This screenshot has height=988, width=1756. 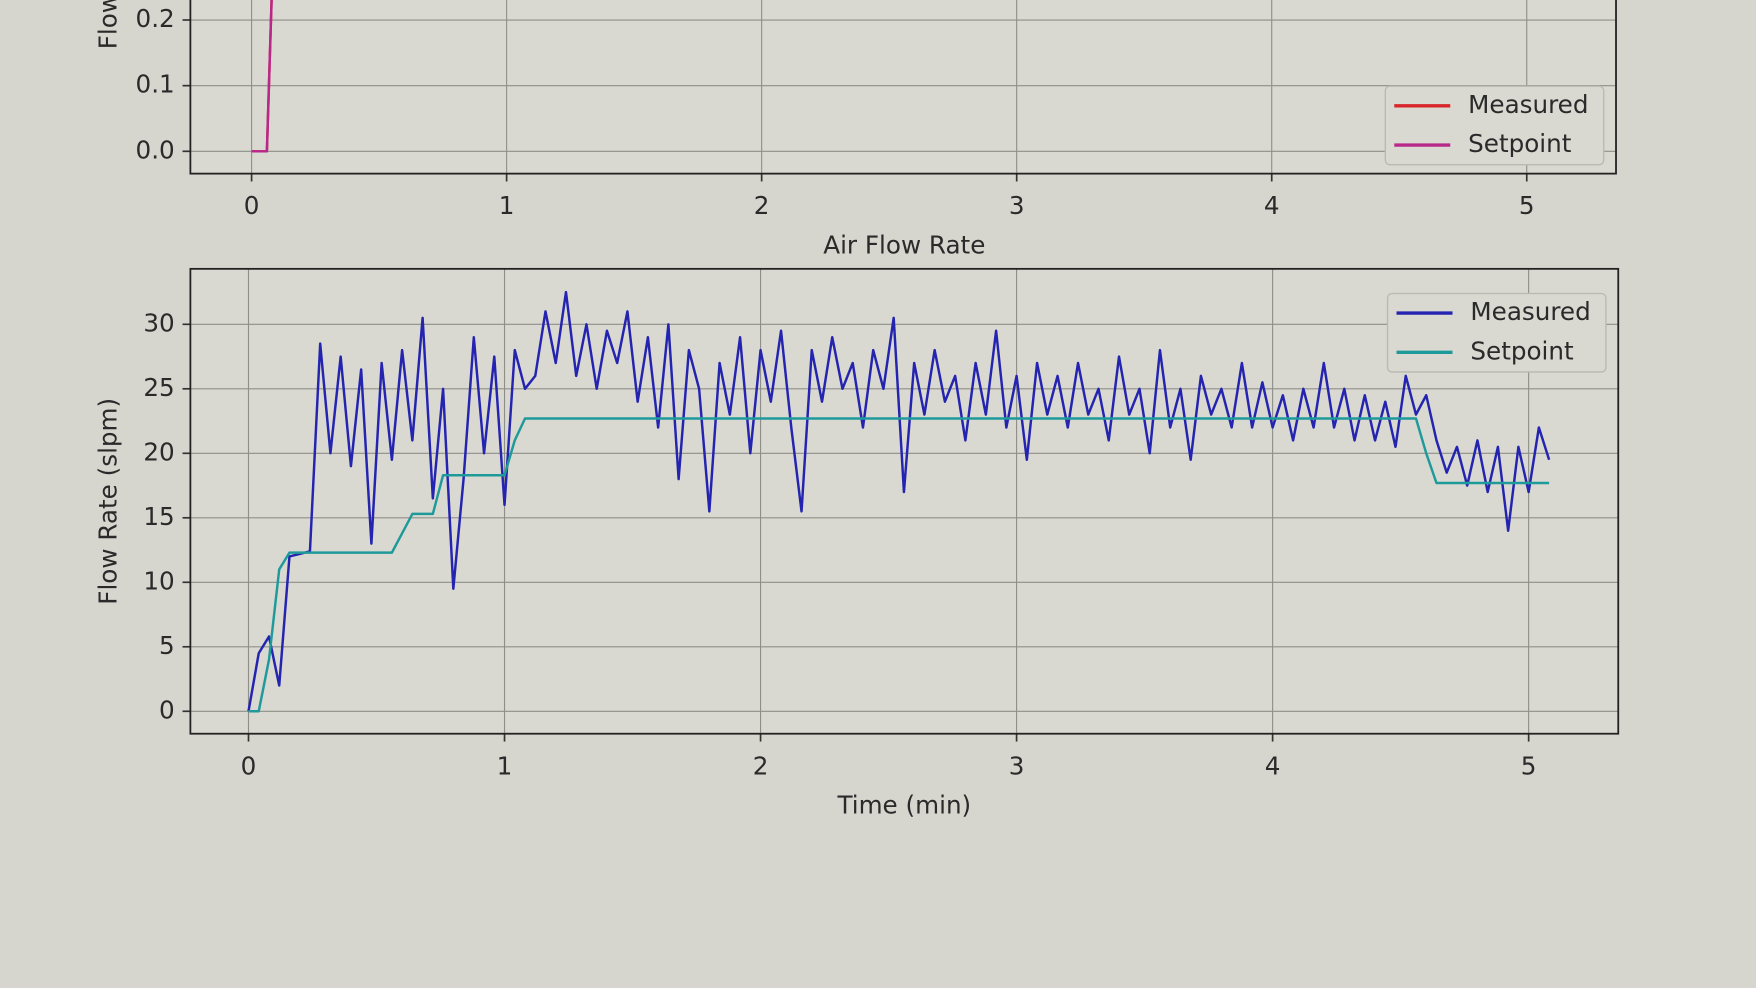 I want to click on y-tick-label: 20, so click(x=158, y=451).